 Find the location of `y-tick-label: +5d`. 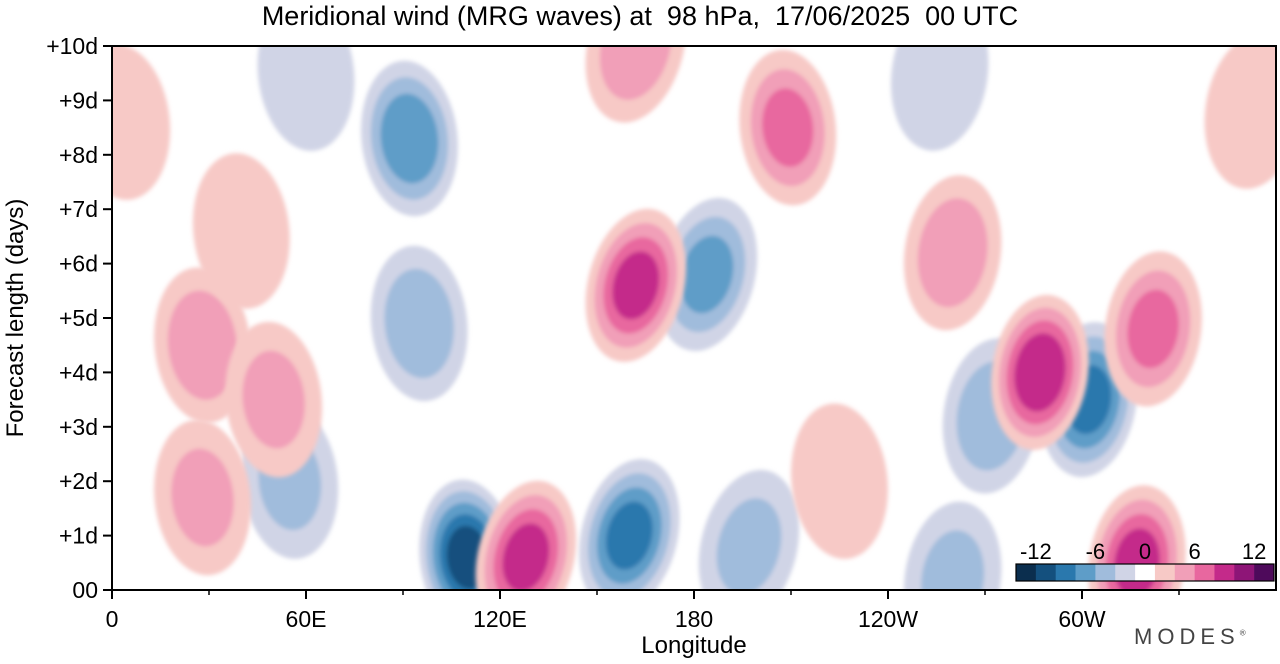

y-tick-label: +5d is located at coordinates (78, 318).